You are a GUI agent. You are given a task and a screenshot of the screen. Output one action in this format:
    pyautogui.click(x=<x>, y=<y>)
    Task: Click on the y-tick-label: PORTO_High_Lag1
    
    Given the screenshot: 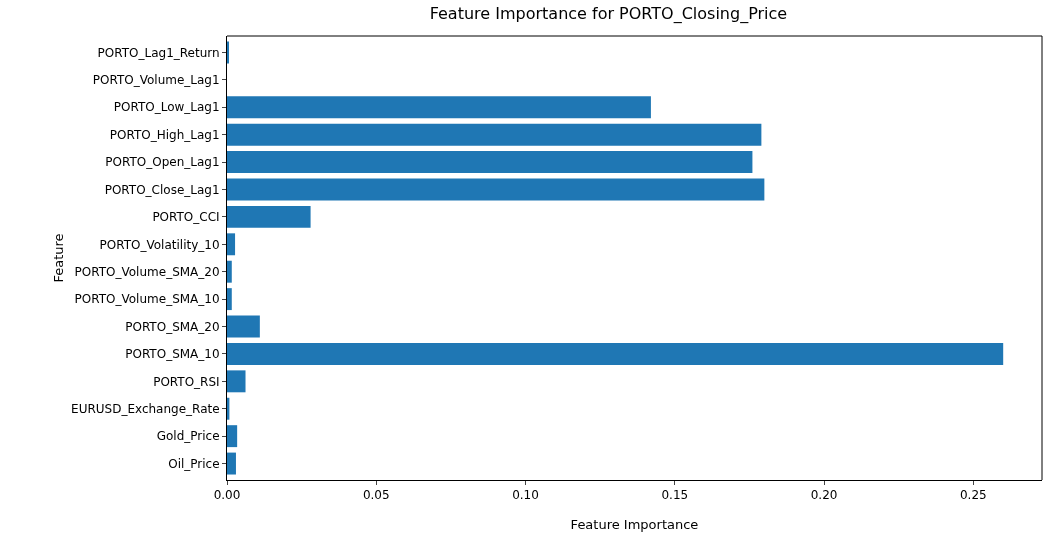 What is the action you would take?
    pyautogui.click(x=164, y=134)
    